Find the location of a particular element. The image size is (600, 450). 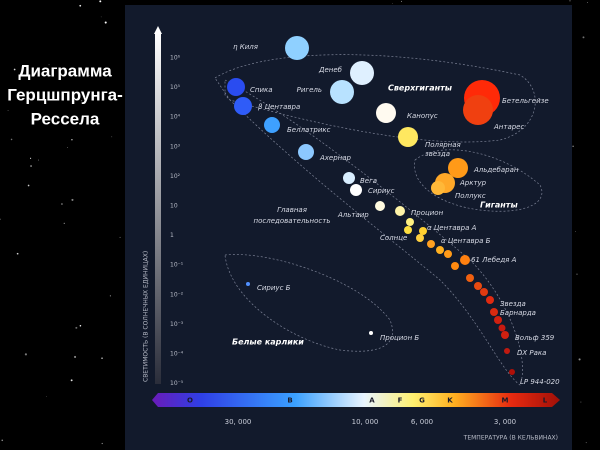

temperature-label: 10, 000 is located at coordinates (365, 422).